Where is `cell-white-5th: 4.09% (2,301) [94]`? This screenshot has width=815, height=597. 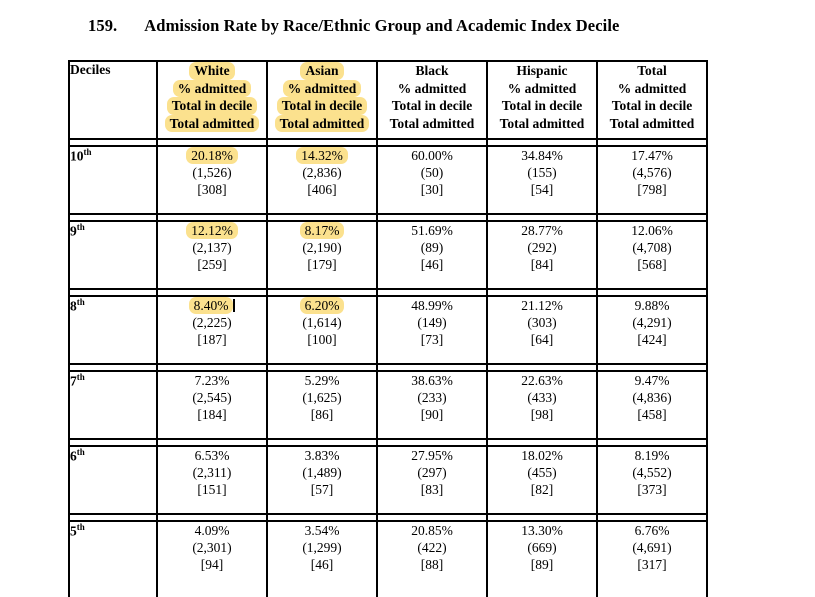 cell-white-5th: 4.09% (2,301) [94] is located at coordinates (212, 558).